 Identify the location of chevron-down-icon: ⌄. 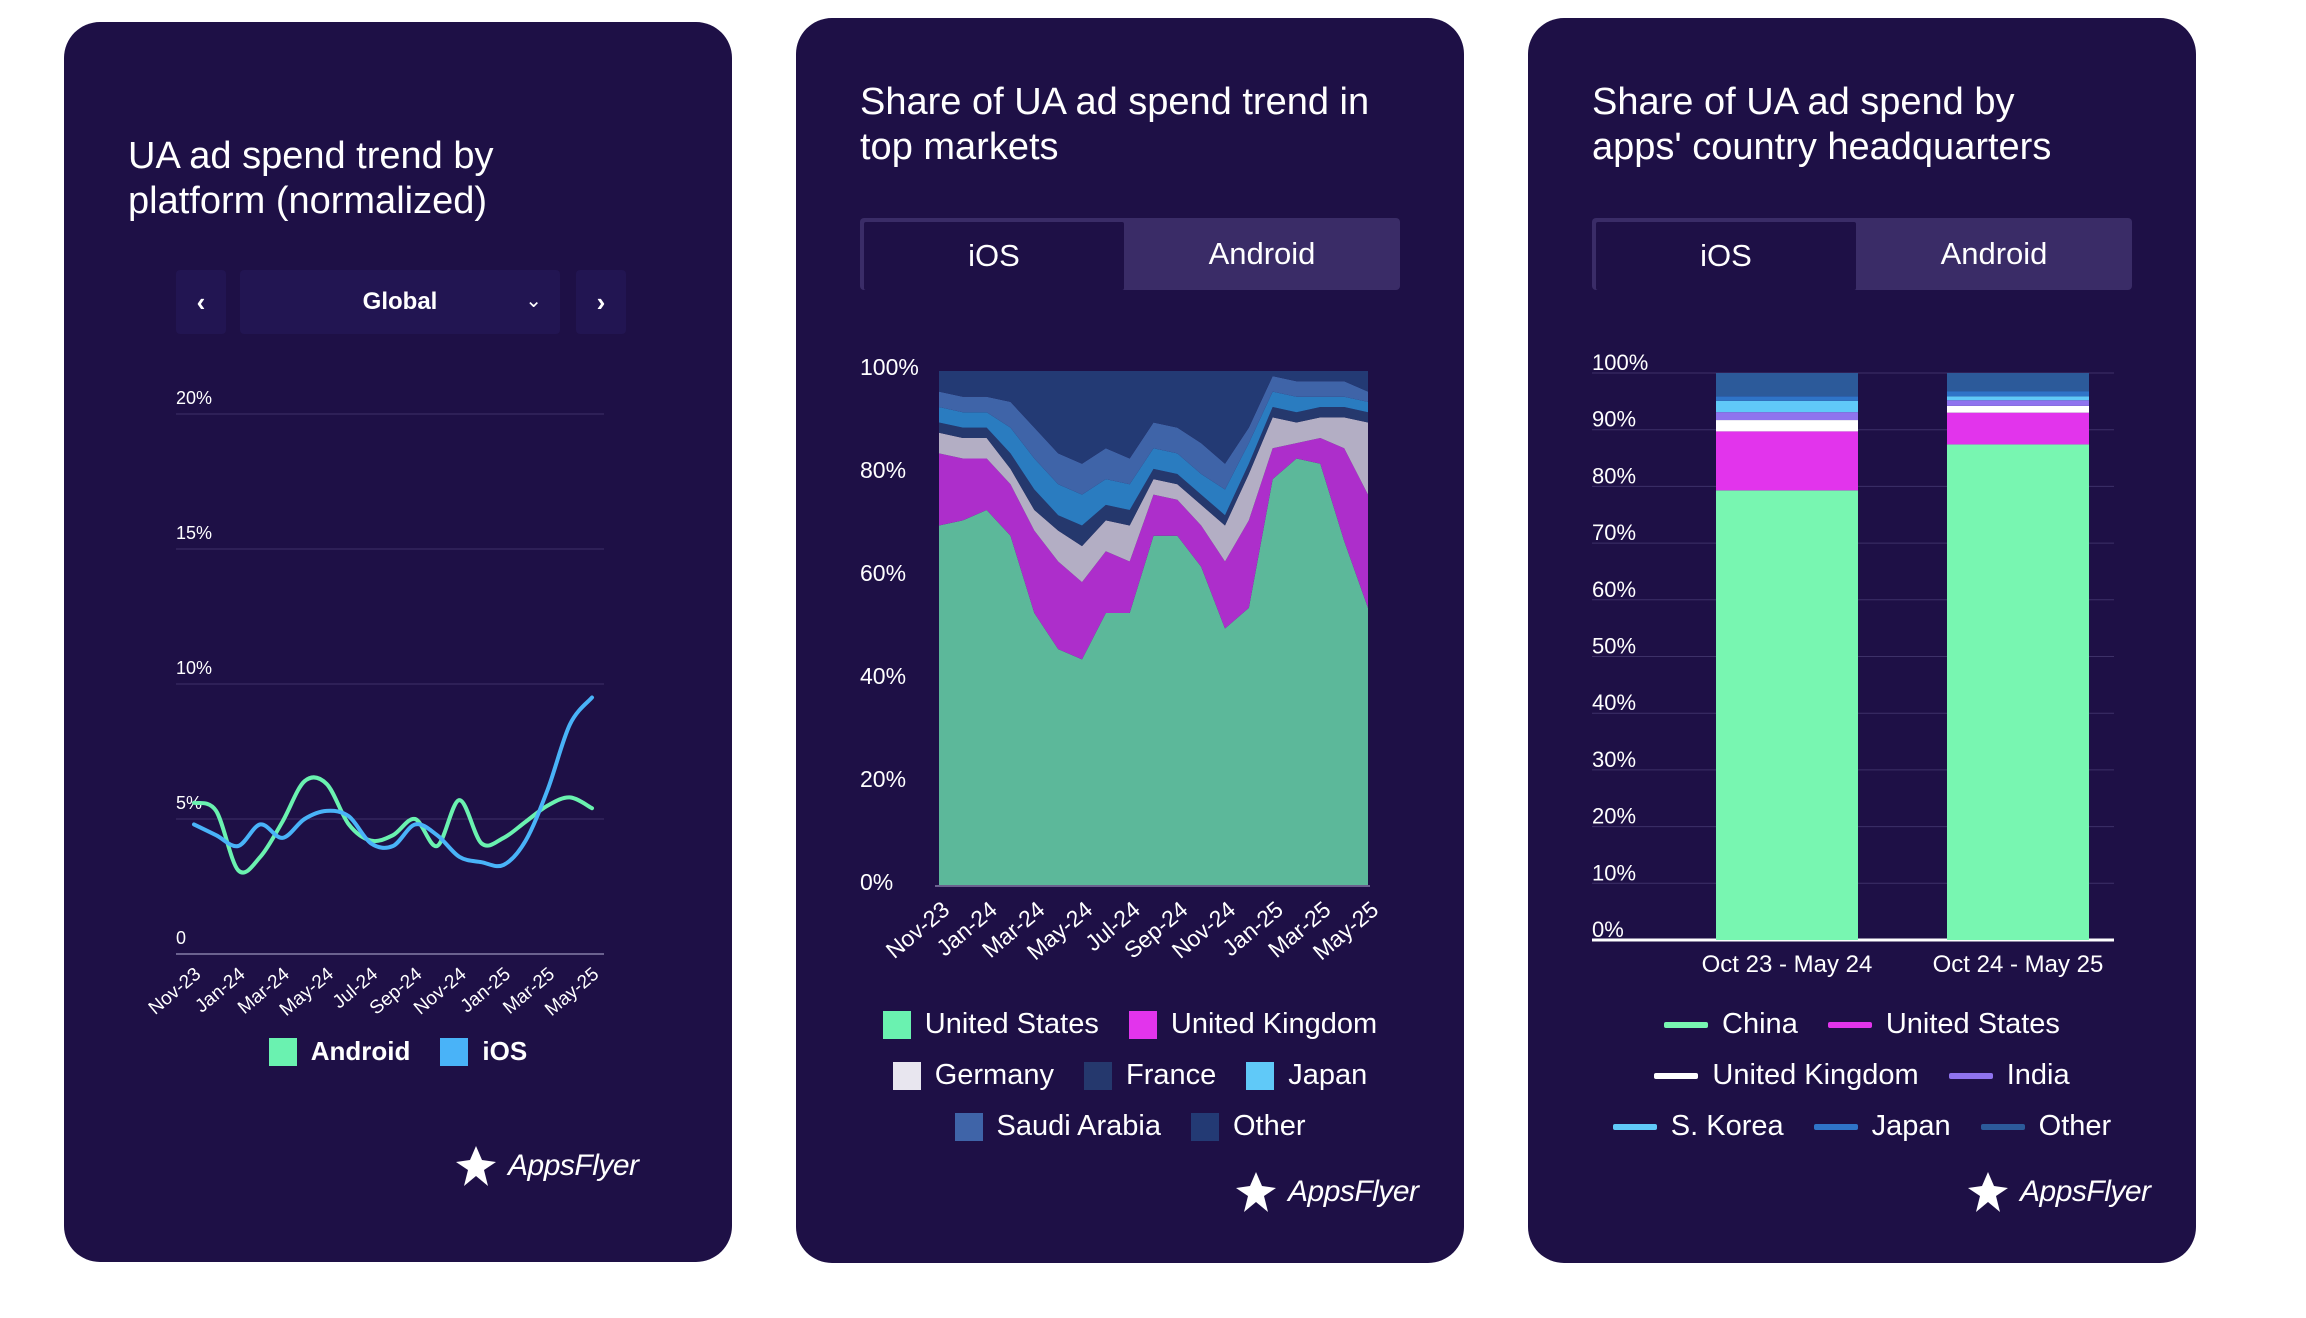
(533, 301).